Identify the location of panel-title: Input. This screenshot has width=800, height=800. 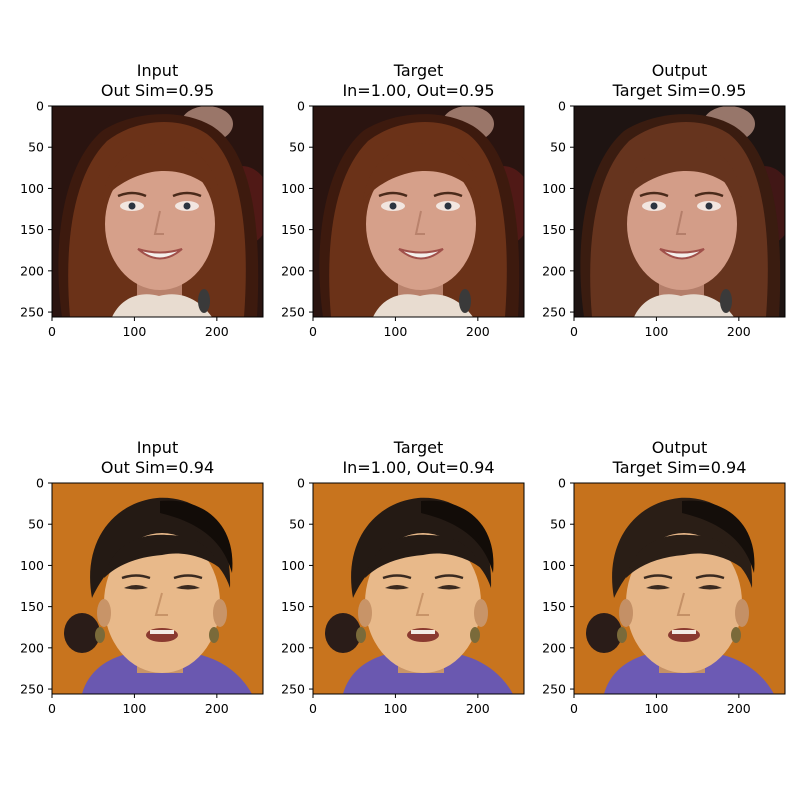
(157, 70).